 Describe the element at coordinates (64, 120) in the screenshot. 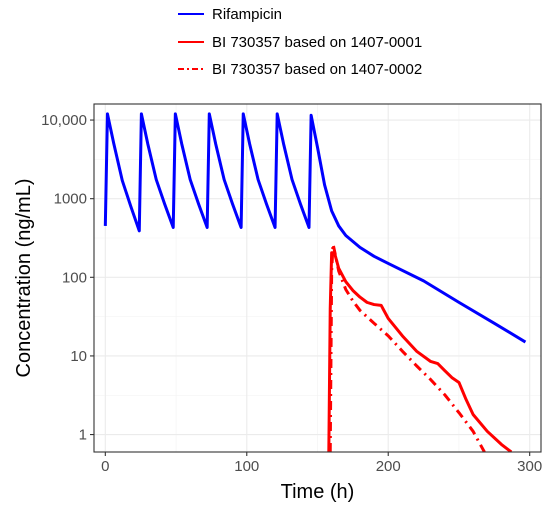

I see `y-tick-label: 10,000` at that location.